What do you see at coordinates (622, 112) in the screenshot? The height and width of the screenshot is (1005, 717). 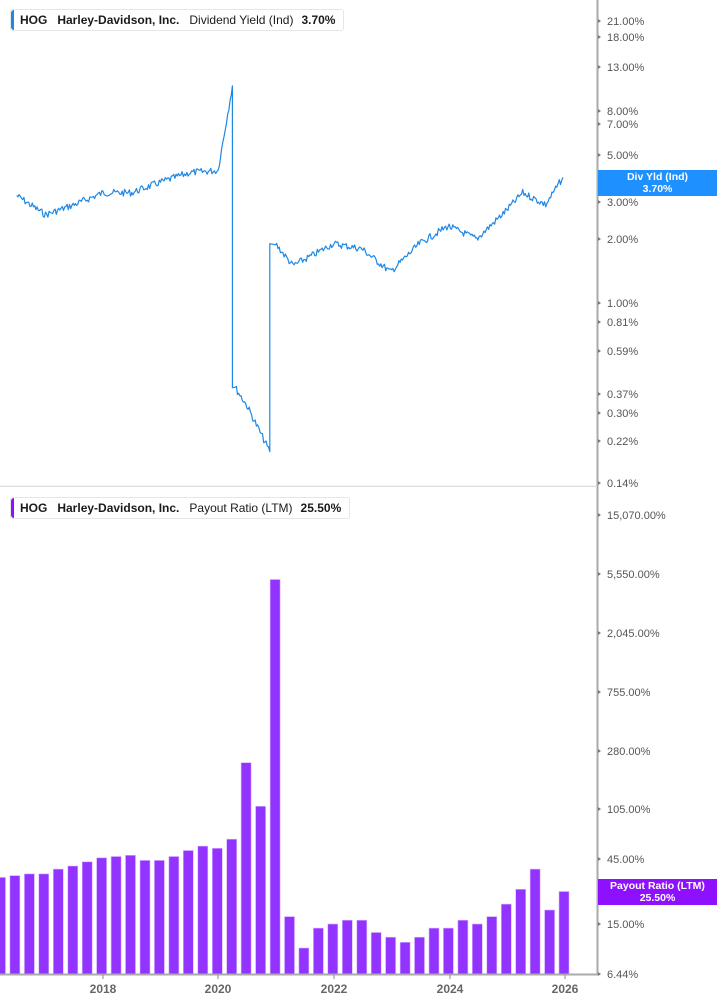 I see `y-tick-label: 8.00%` at bounding box center [622, 112].